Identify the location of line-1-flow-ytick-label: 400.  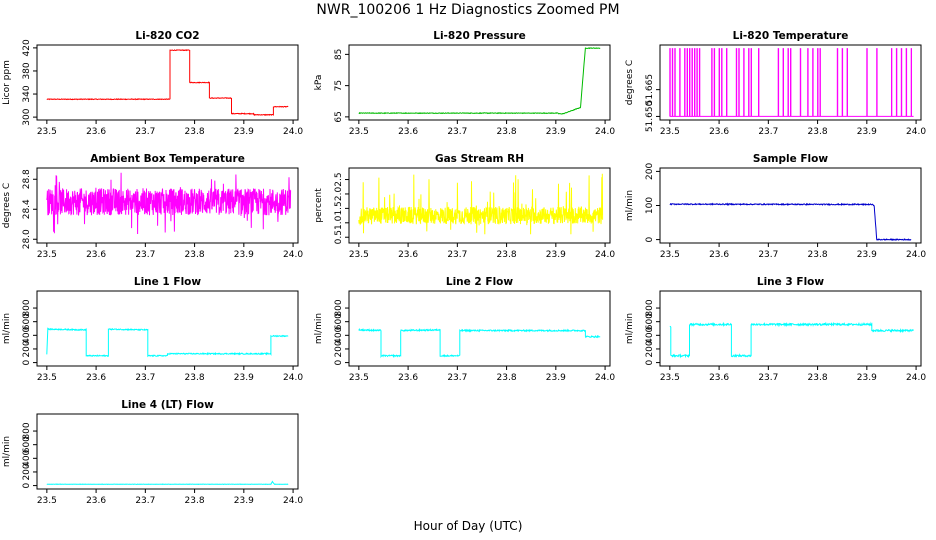
(27, 334).